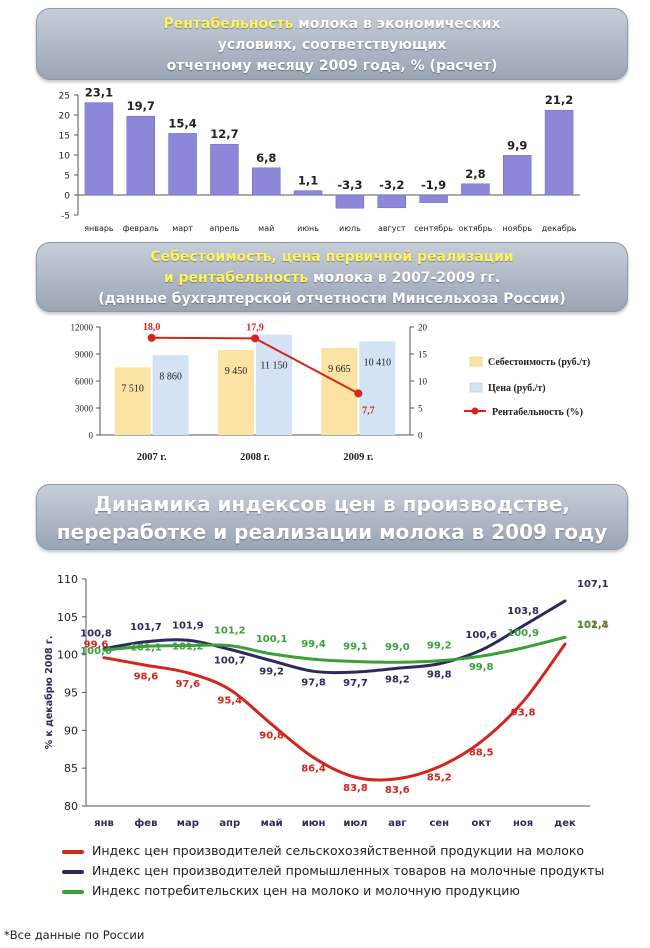 The width and height of the screenshot is (650, 948). What do you see at coordinates (358, 457) in the screenshot?
I see `chart2-x-tick-label: 2009 г.` at bounding box center [358, 457].